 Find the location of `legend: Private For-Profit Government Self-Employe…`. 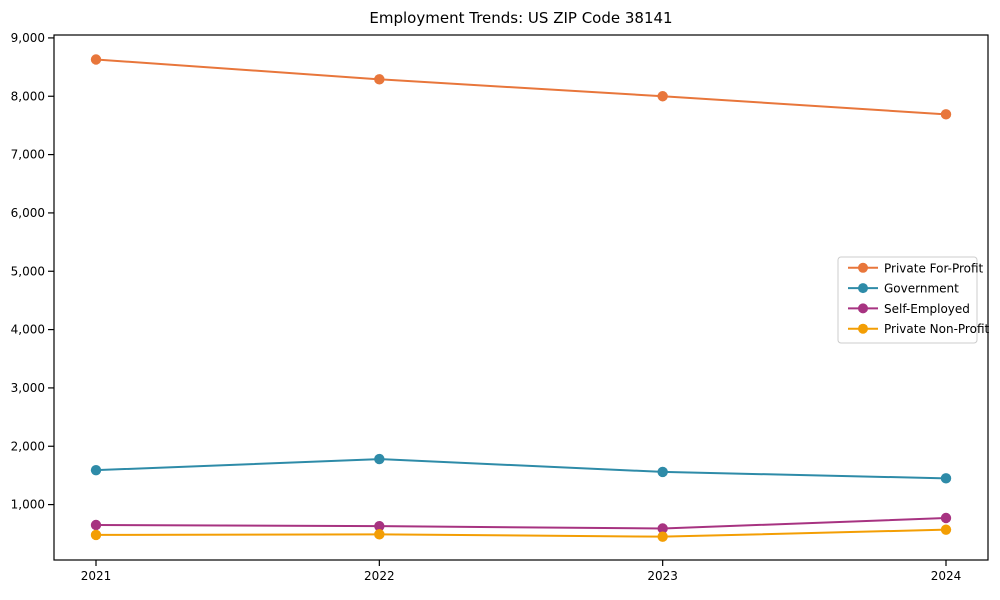

legend: Private For-Profit Government Self-Employe… is located at coordinates (913, 300).